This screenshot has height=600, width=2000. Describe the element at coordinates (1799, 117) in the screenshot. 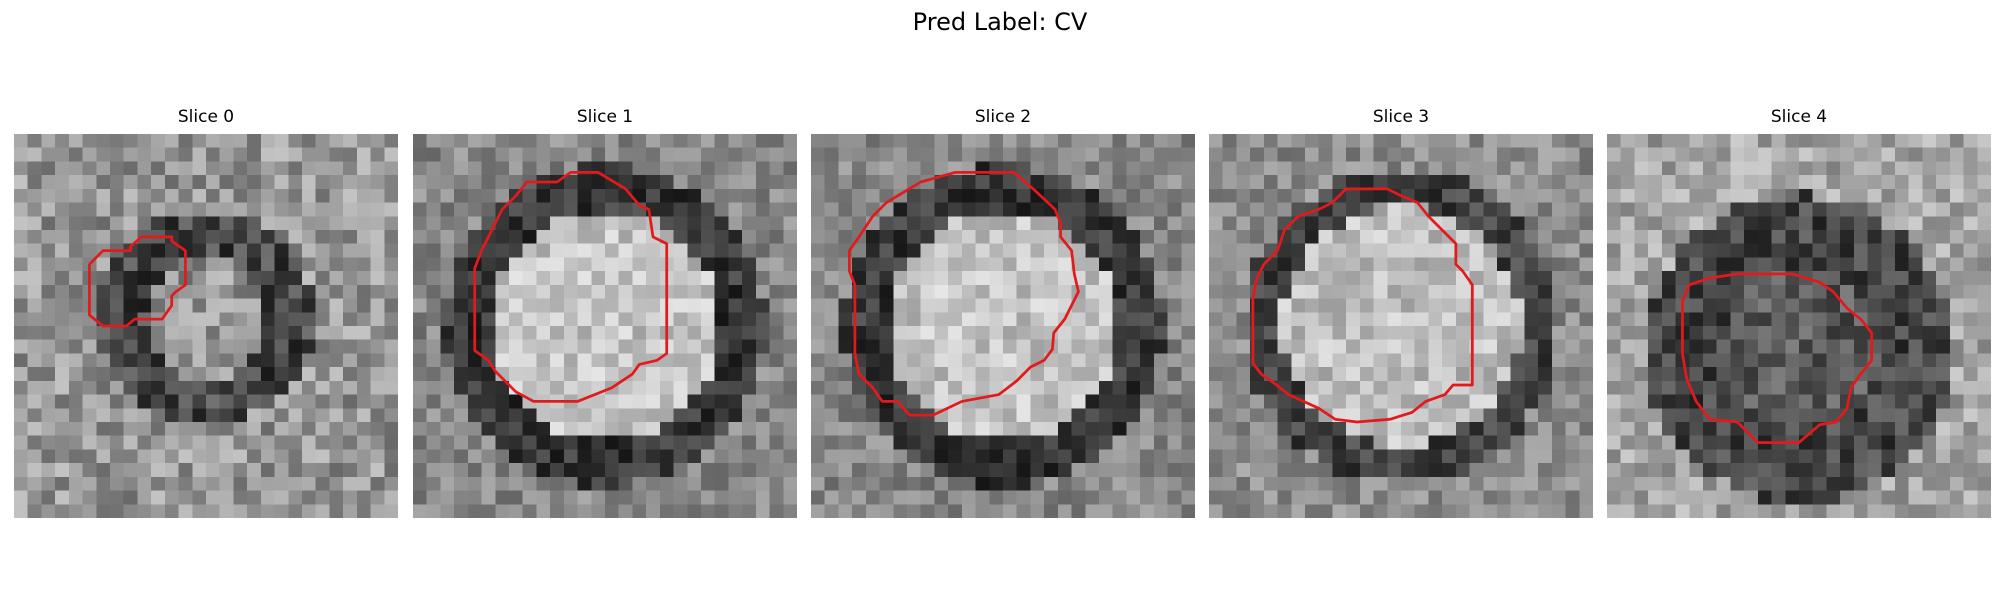

I see `panel-title: Slice 4` at that location.